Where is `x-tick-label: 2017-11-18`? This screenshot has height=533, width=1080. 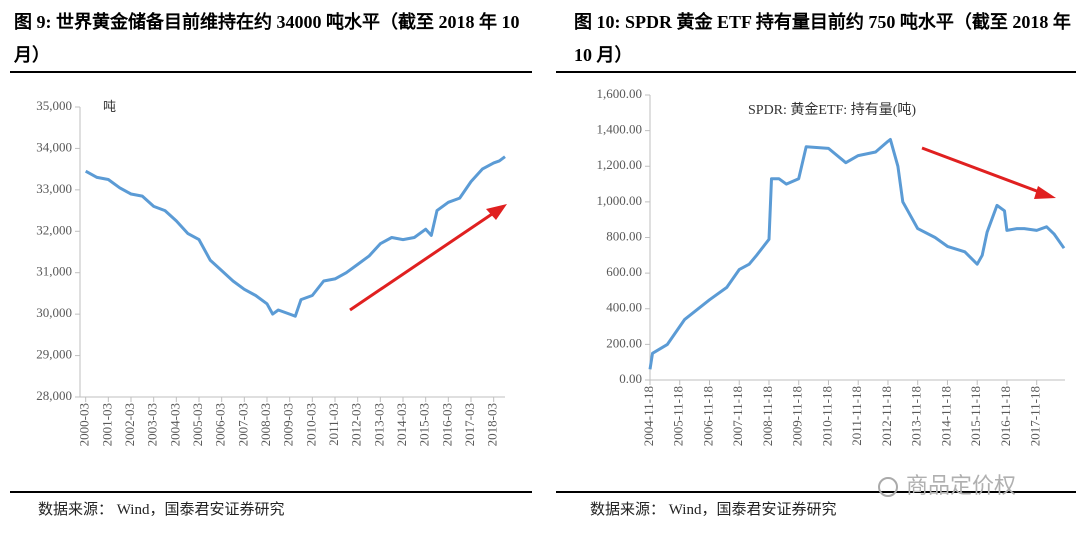 x-tick-label: 2017-11-18 is located at coordinates (1035, 416).